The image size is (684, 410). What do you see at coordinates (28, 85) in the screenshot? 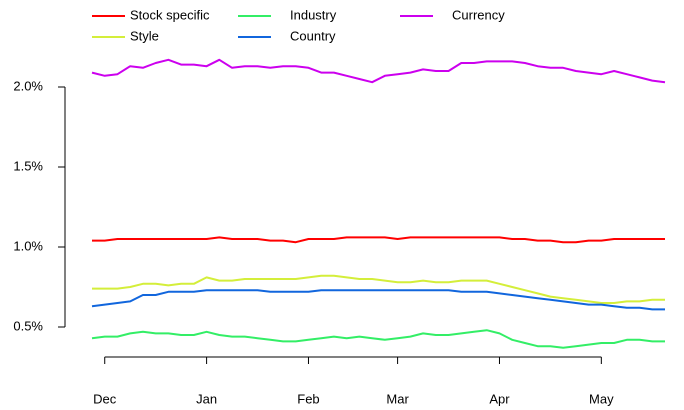
I see `y-tick-label: 2.0%` at bounding box center [28, 85].